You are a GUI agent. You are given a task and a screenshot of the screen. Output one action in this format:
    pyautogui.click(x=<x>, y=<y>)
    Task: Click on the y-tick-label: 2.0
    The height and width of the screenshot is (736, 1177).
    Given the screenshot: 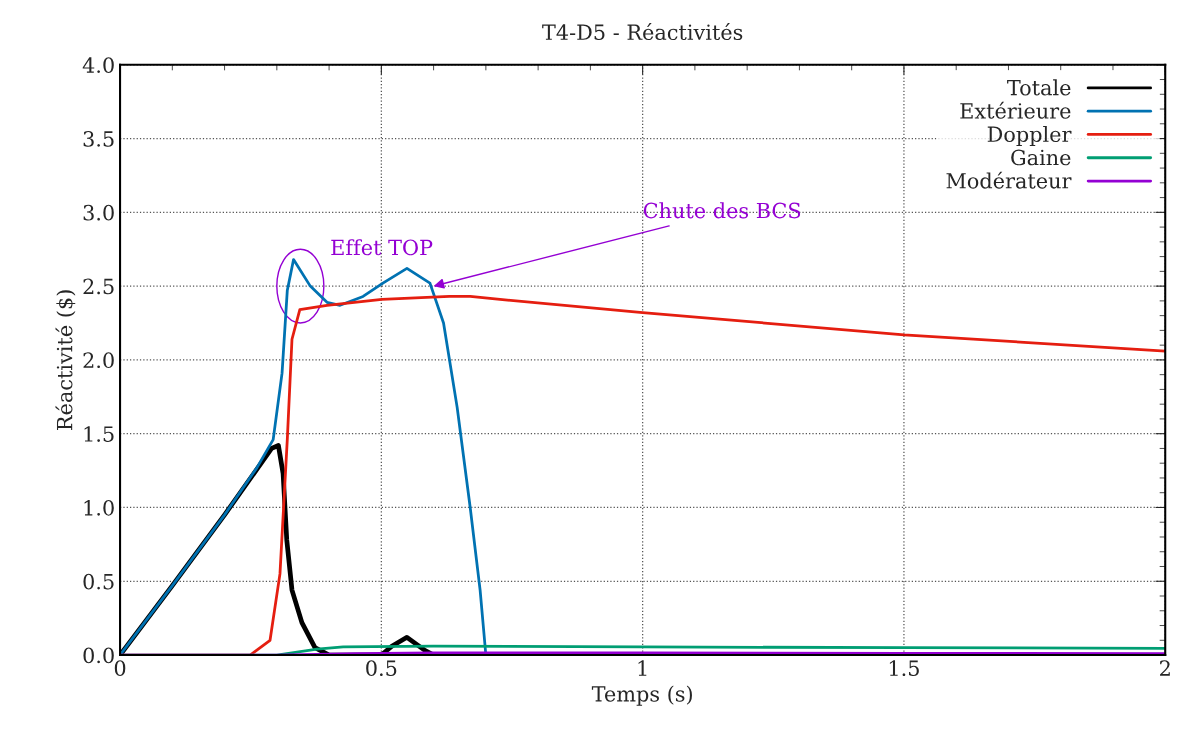 What is the action you would take?
    pyautogui.click(x=98, y=360)
    